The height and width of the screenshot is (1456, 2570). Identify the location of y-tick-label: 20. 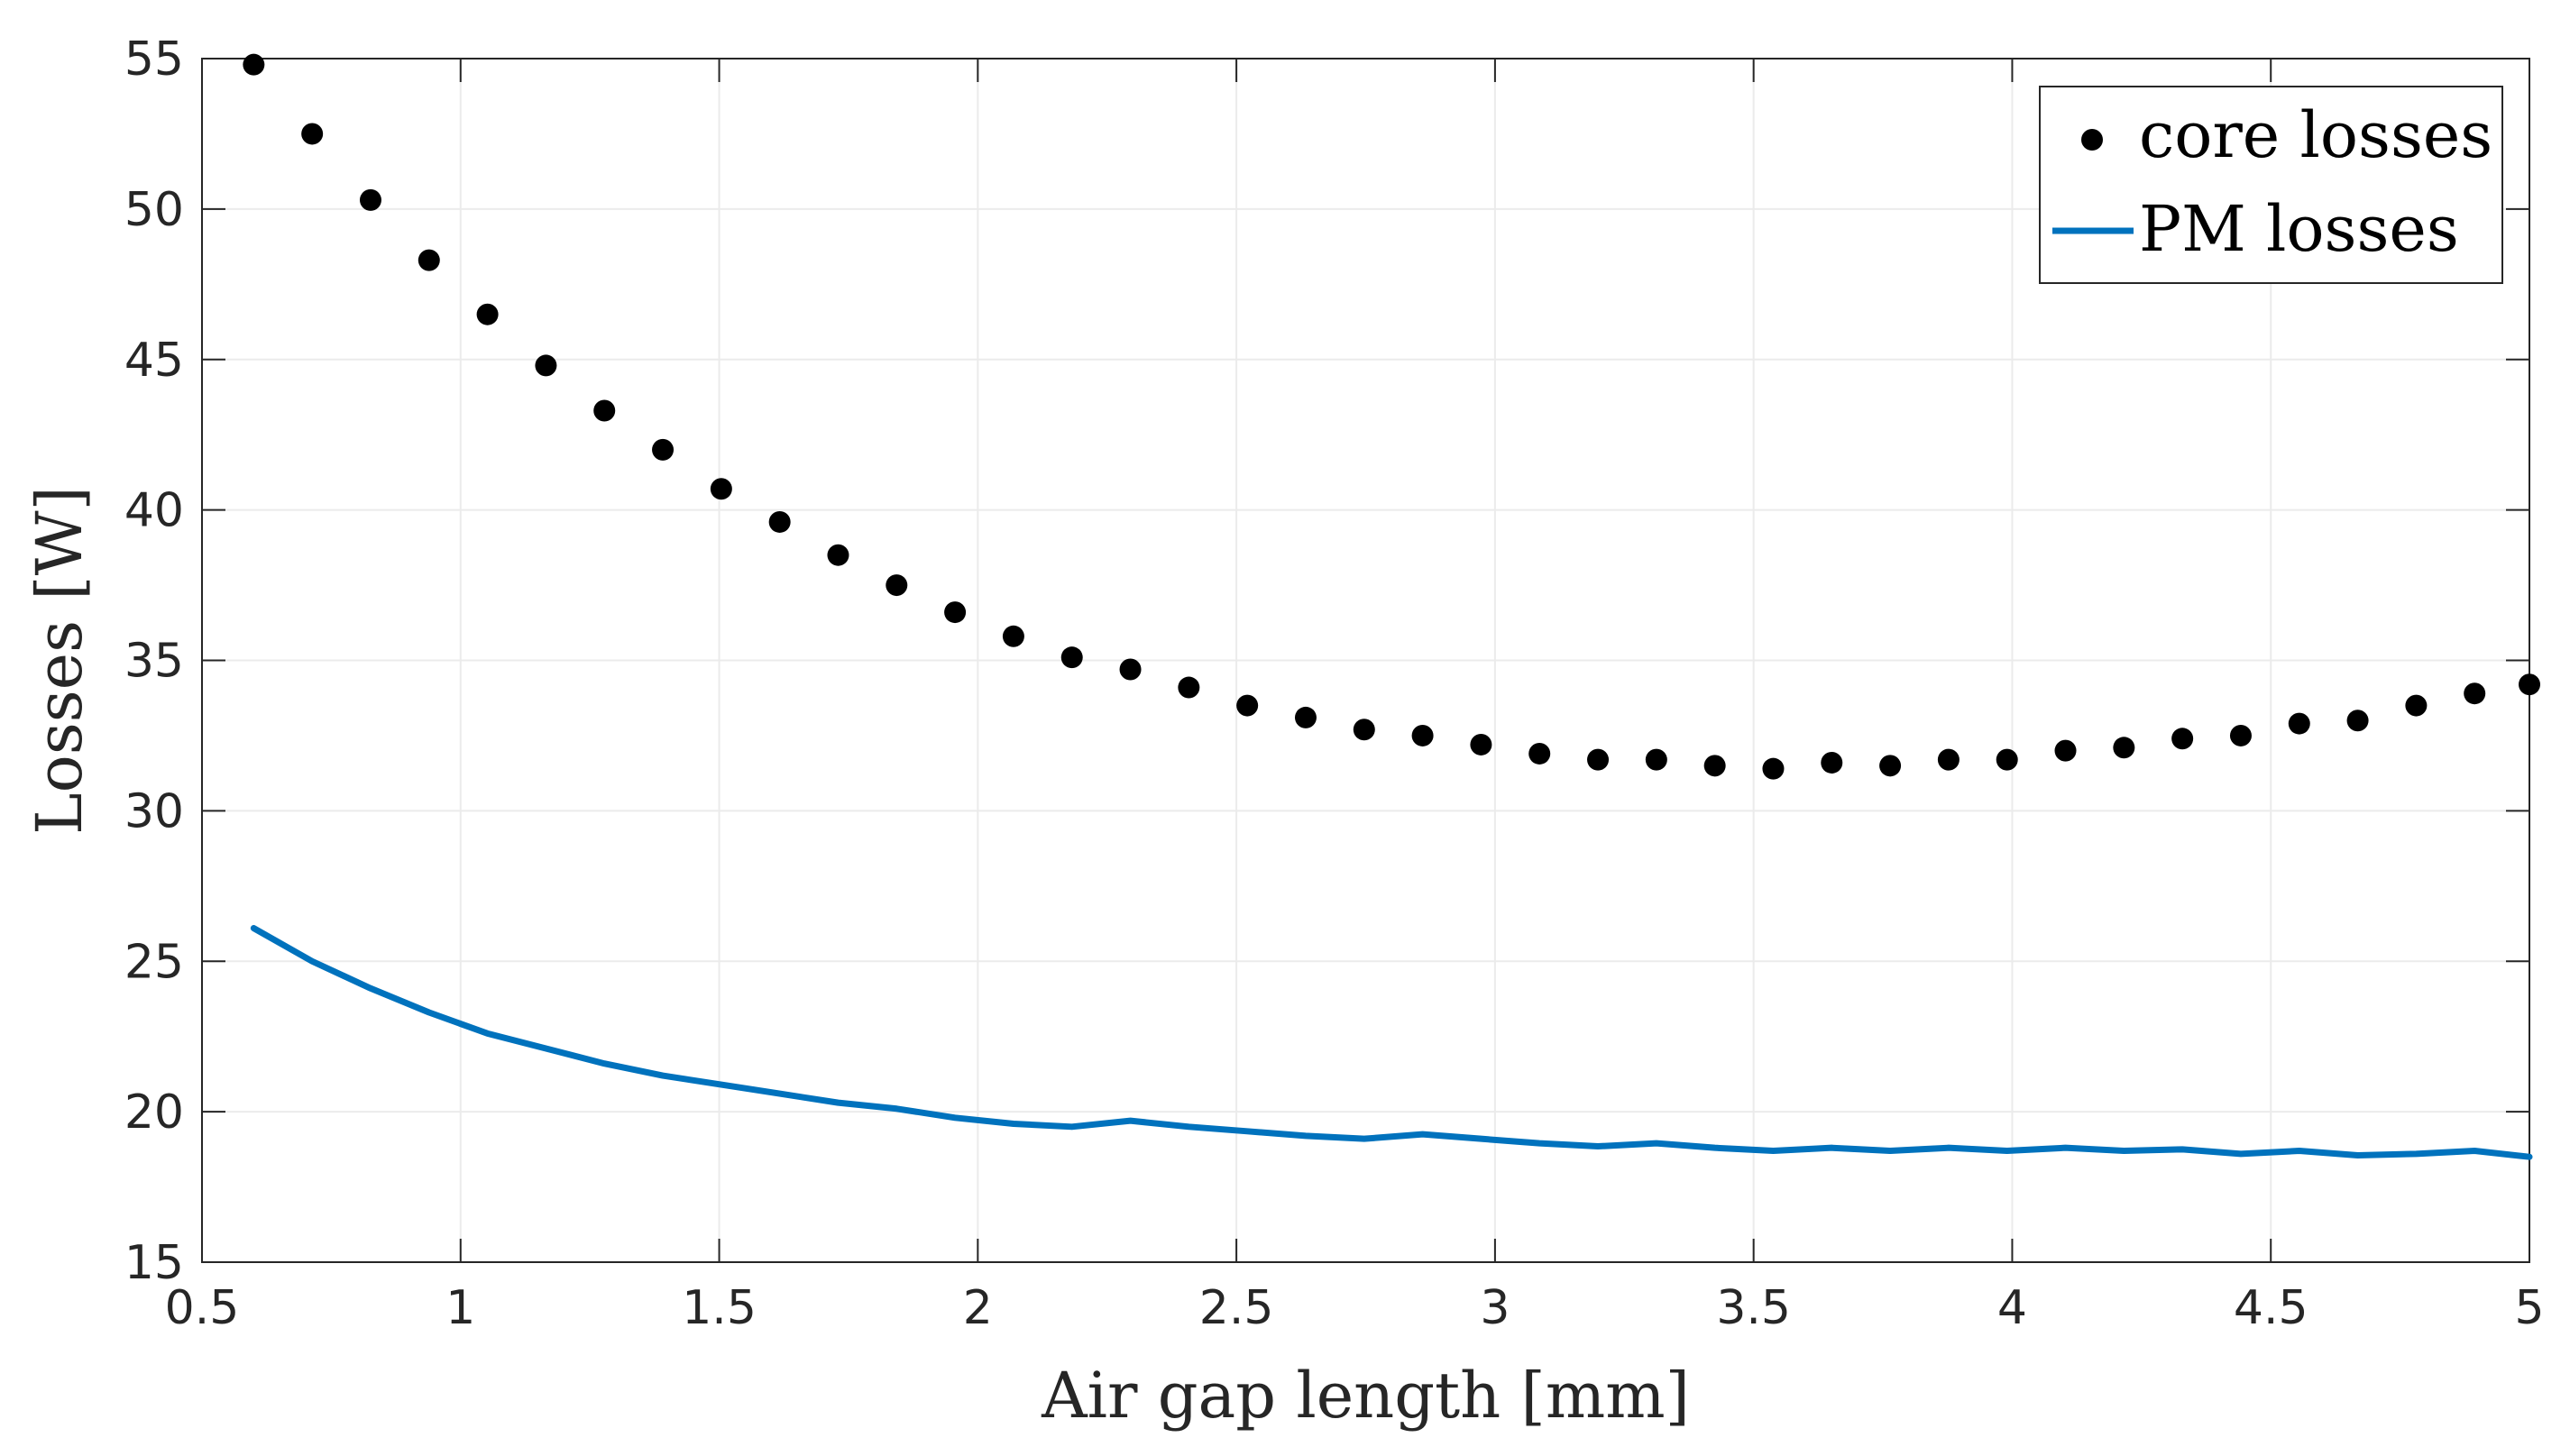
(154, 1113).